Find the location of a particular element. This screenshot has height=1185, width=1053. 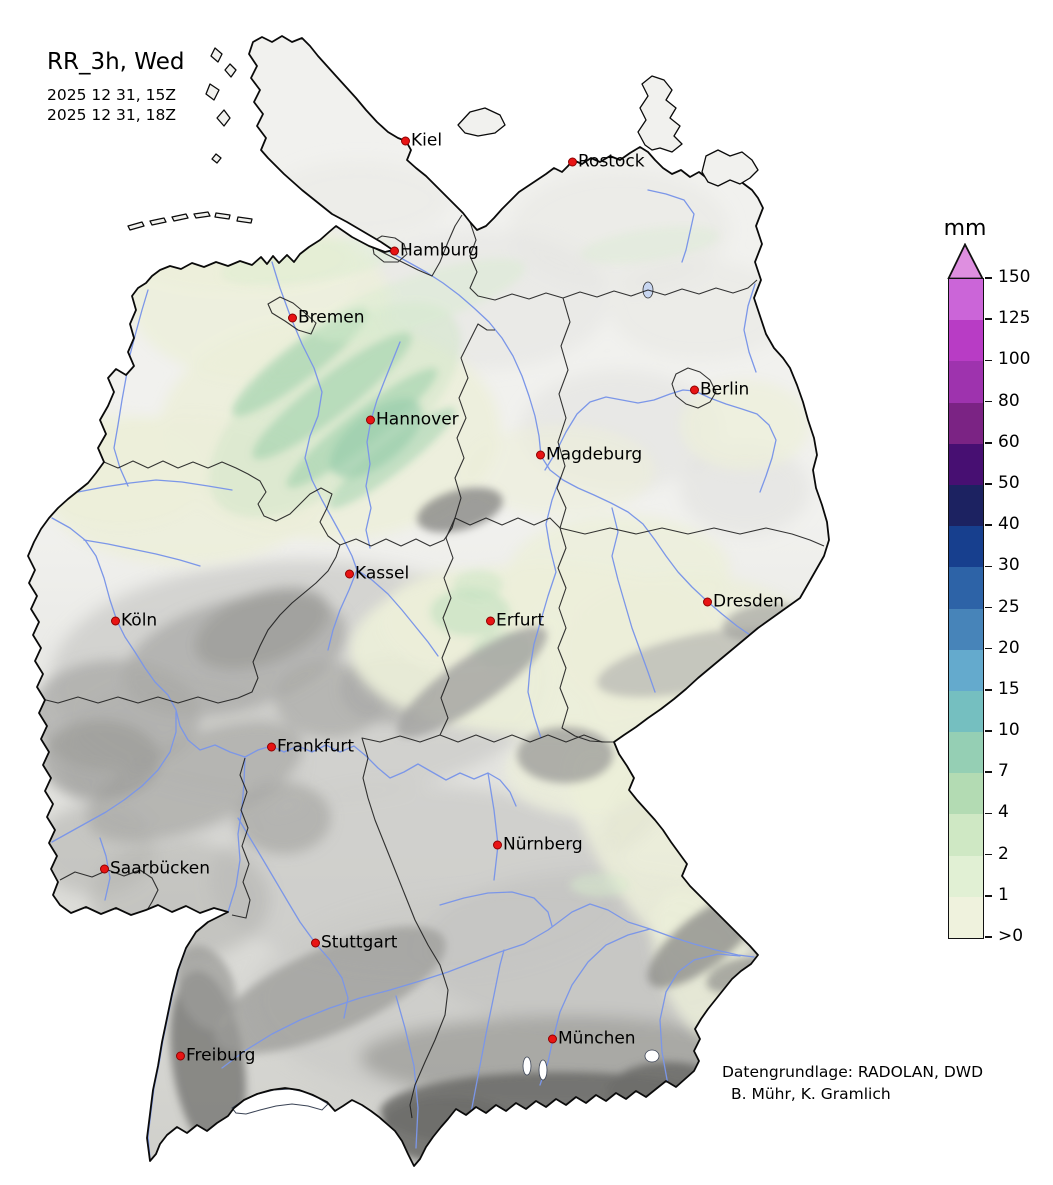

river-havel-spree is located at coordinates (660, 441).